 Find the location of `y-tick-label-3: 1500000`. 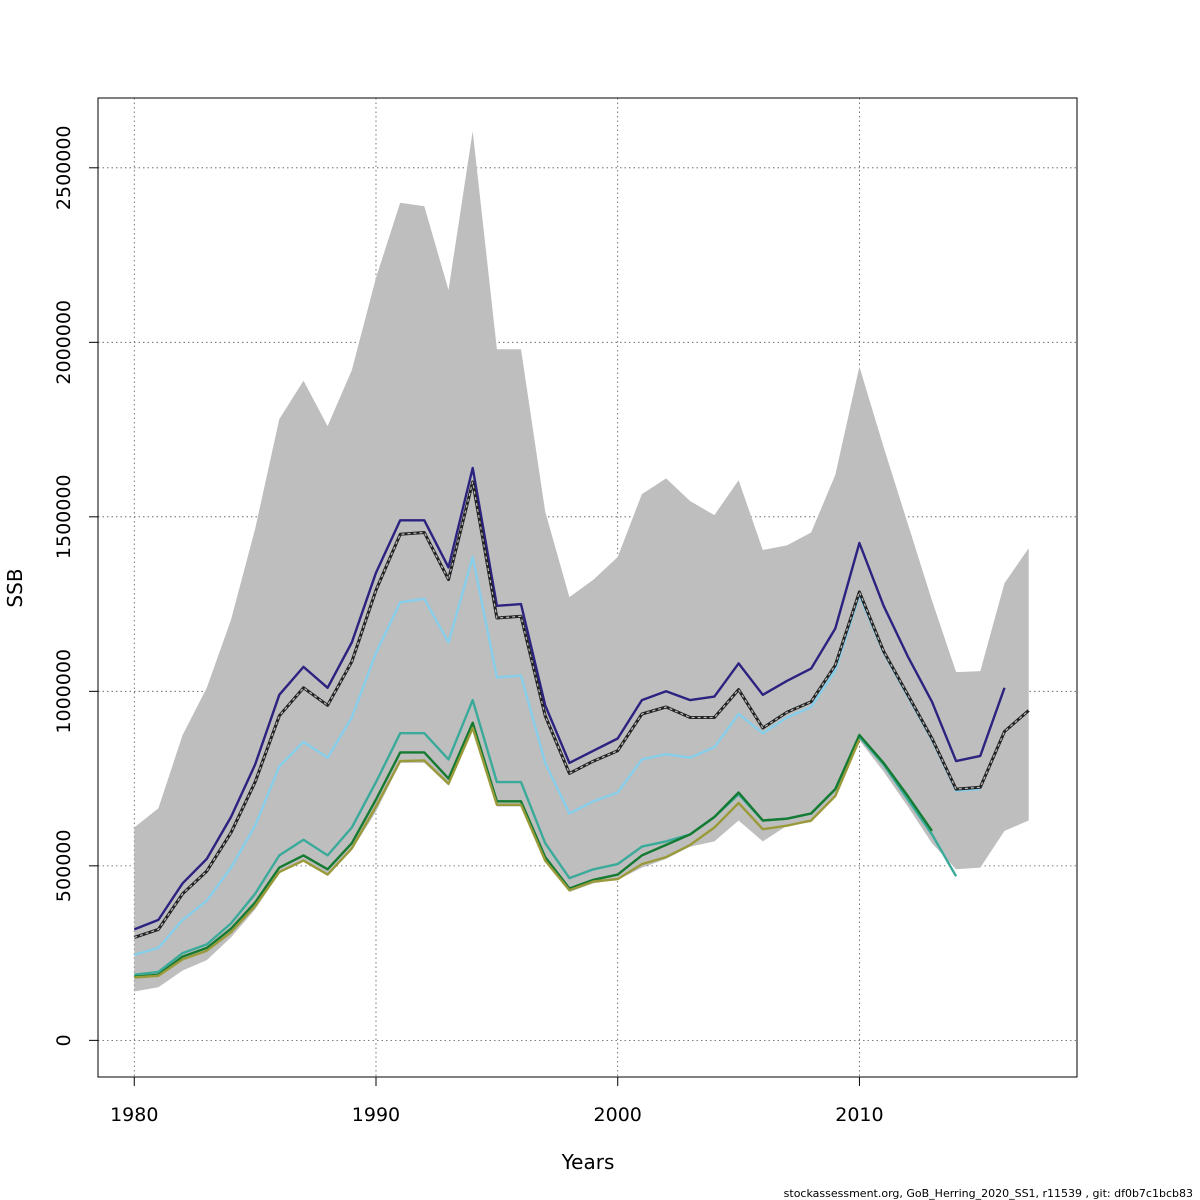

y-tick-label-3: 1500000 is located at coordinates (64, 516).